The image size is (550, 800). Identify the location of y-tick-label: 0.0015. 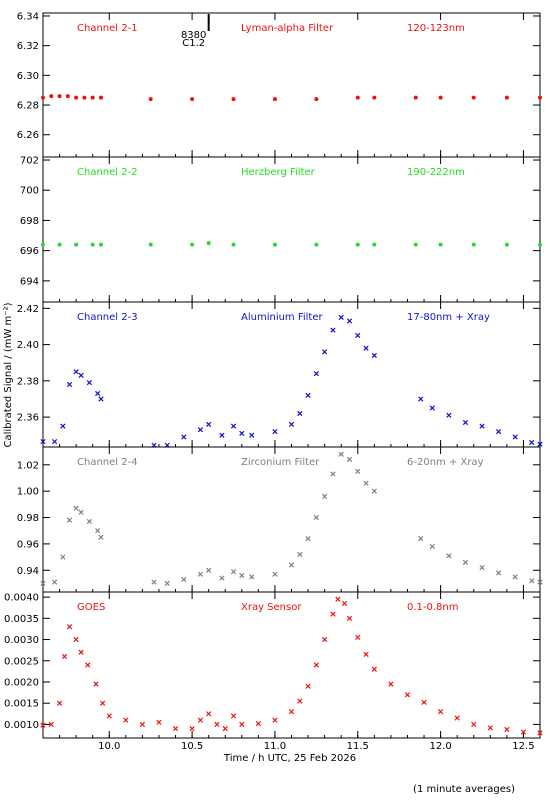
(21, 704).